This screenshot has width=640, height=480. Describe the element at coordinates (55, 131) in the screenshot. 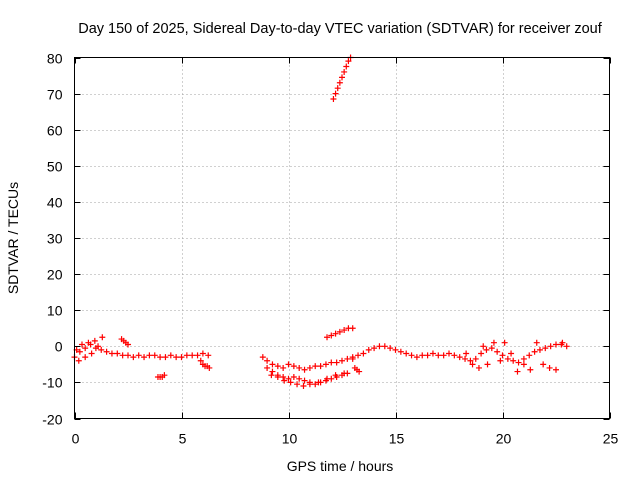

I see `y-tick-label: 60` at that location.